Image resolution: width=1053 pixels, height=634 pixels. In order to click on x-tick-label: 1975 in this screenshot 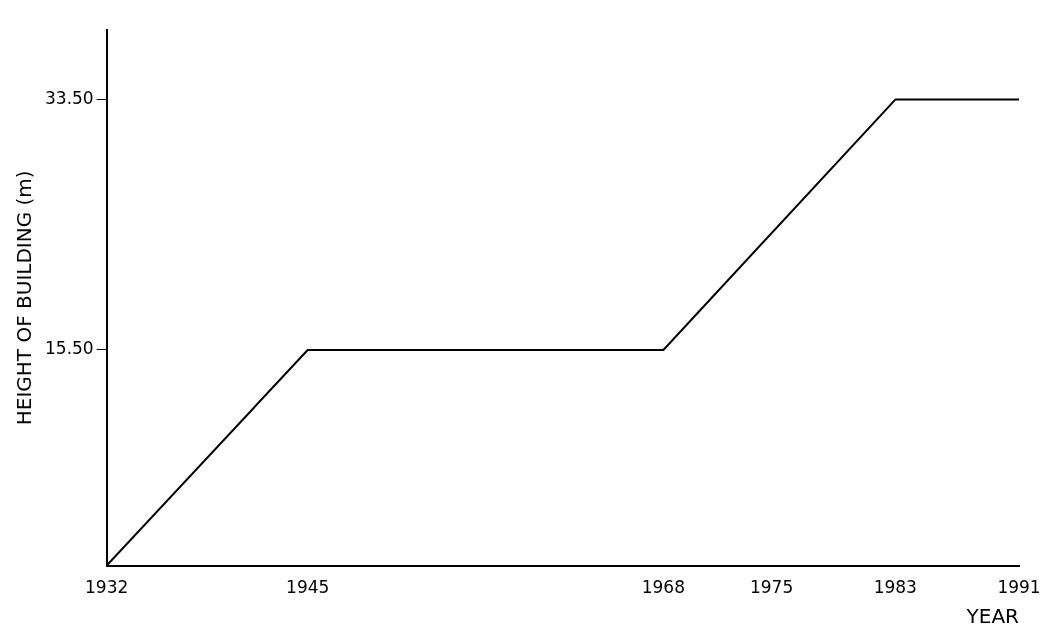, I will do `click(771, 587)`.